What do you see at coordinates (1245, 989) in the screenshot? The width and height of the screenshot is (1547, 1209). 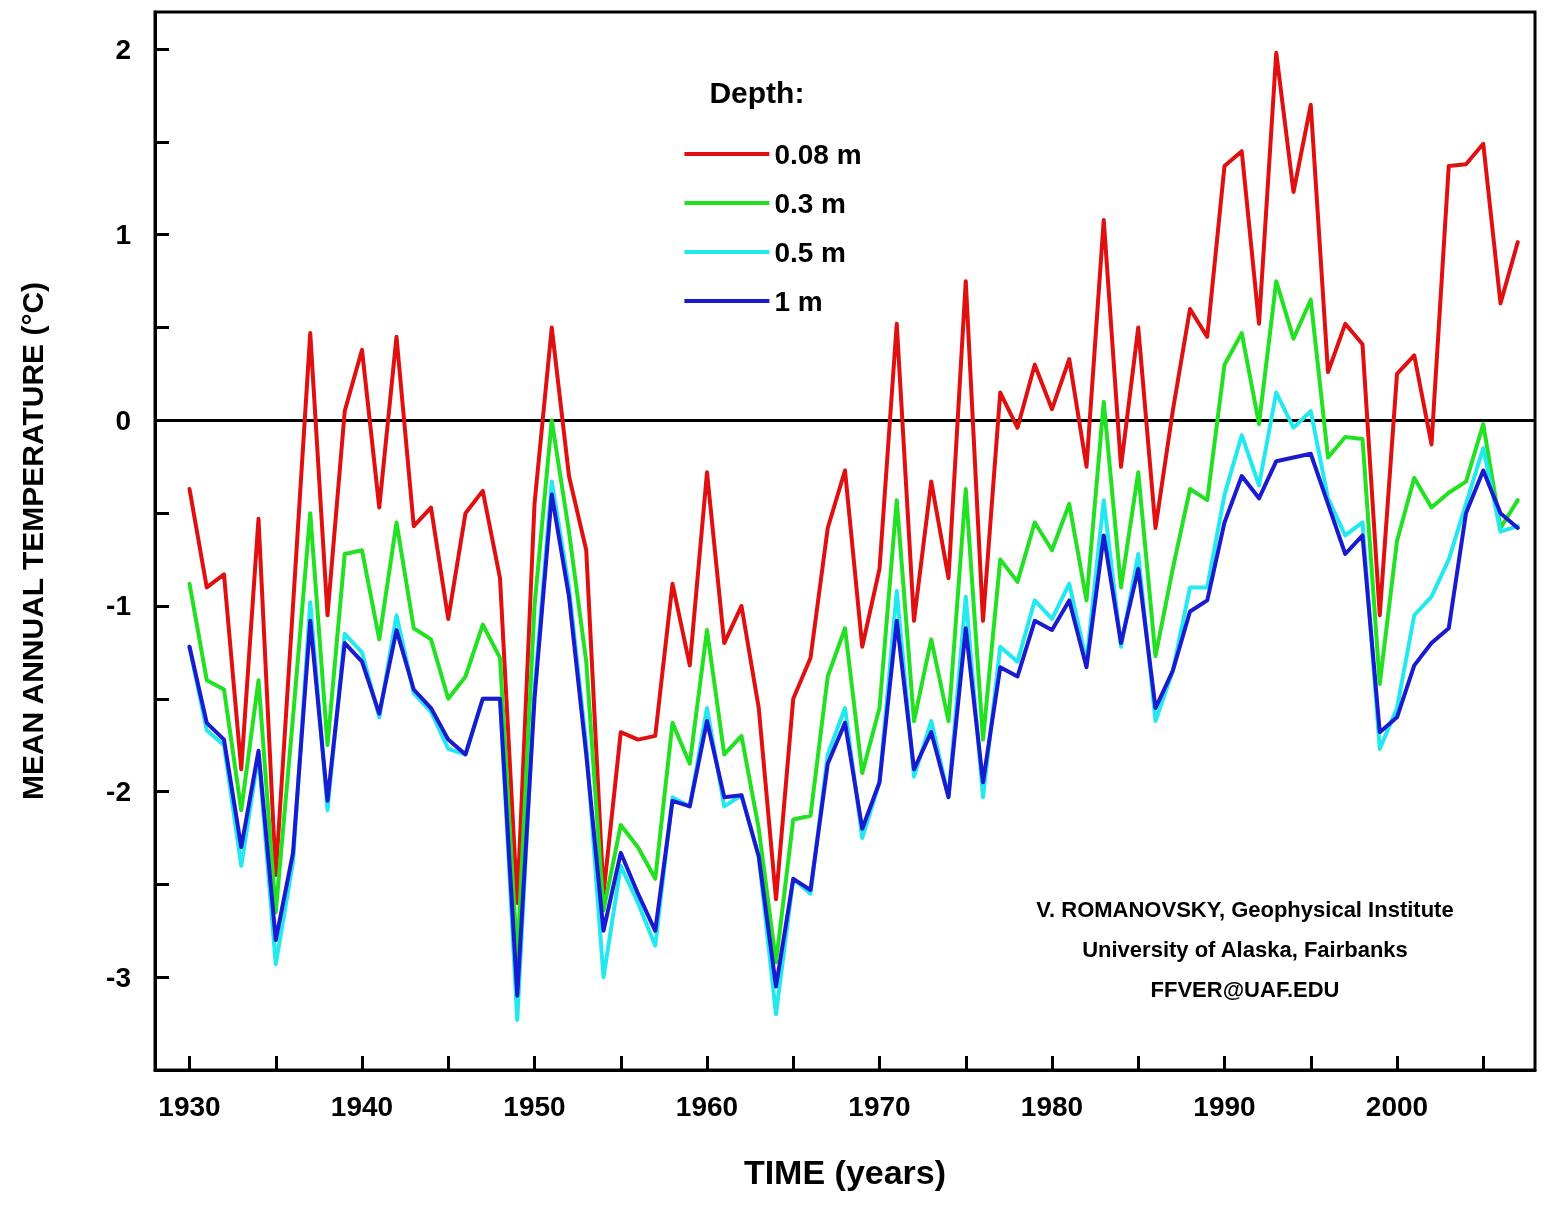 I see `annotation: FFVER@UAF.EDU` at bounding box center [1245, 989].